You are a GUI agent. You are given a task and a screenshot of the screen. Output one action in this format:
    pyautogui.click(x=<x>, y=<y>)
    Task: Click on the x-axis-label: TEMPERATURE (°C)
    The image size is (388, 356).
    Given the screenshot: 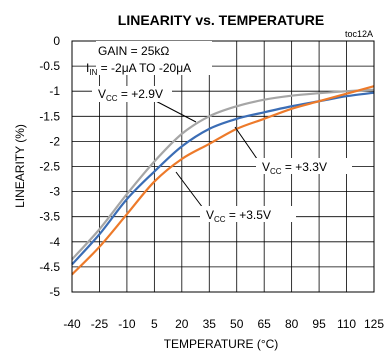 What is the action you would take?
    pyautogui.click(x=221, y=344)
    